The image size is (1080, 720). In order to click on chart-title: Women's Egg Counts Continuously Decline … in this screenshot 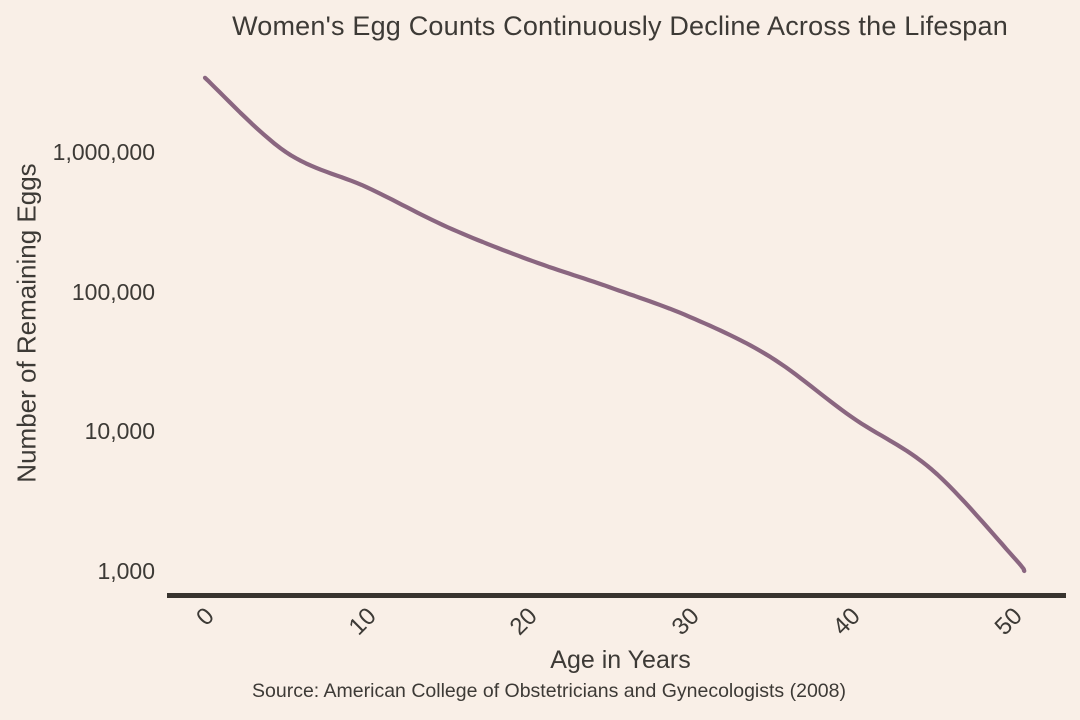, I will do `click(620, 26)`.